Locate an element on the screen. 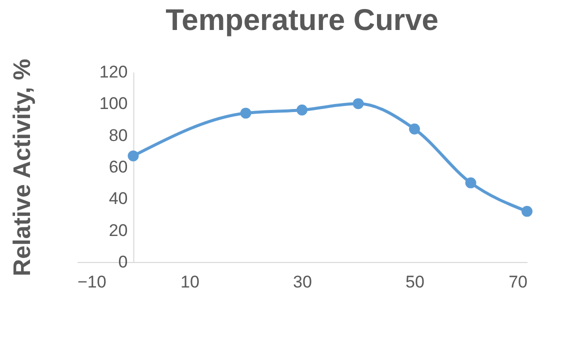 The height and width of the screenshot is (337, 572). x-tick-label: 30 is located at coordinates (302, 282).